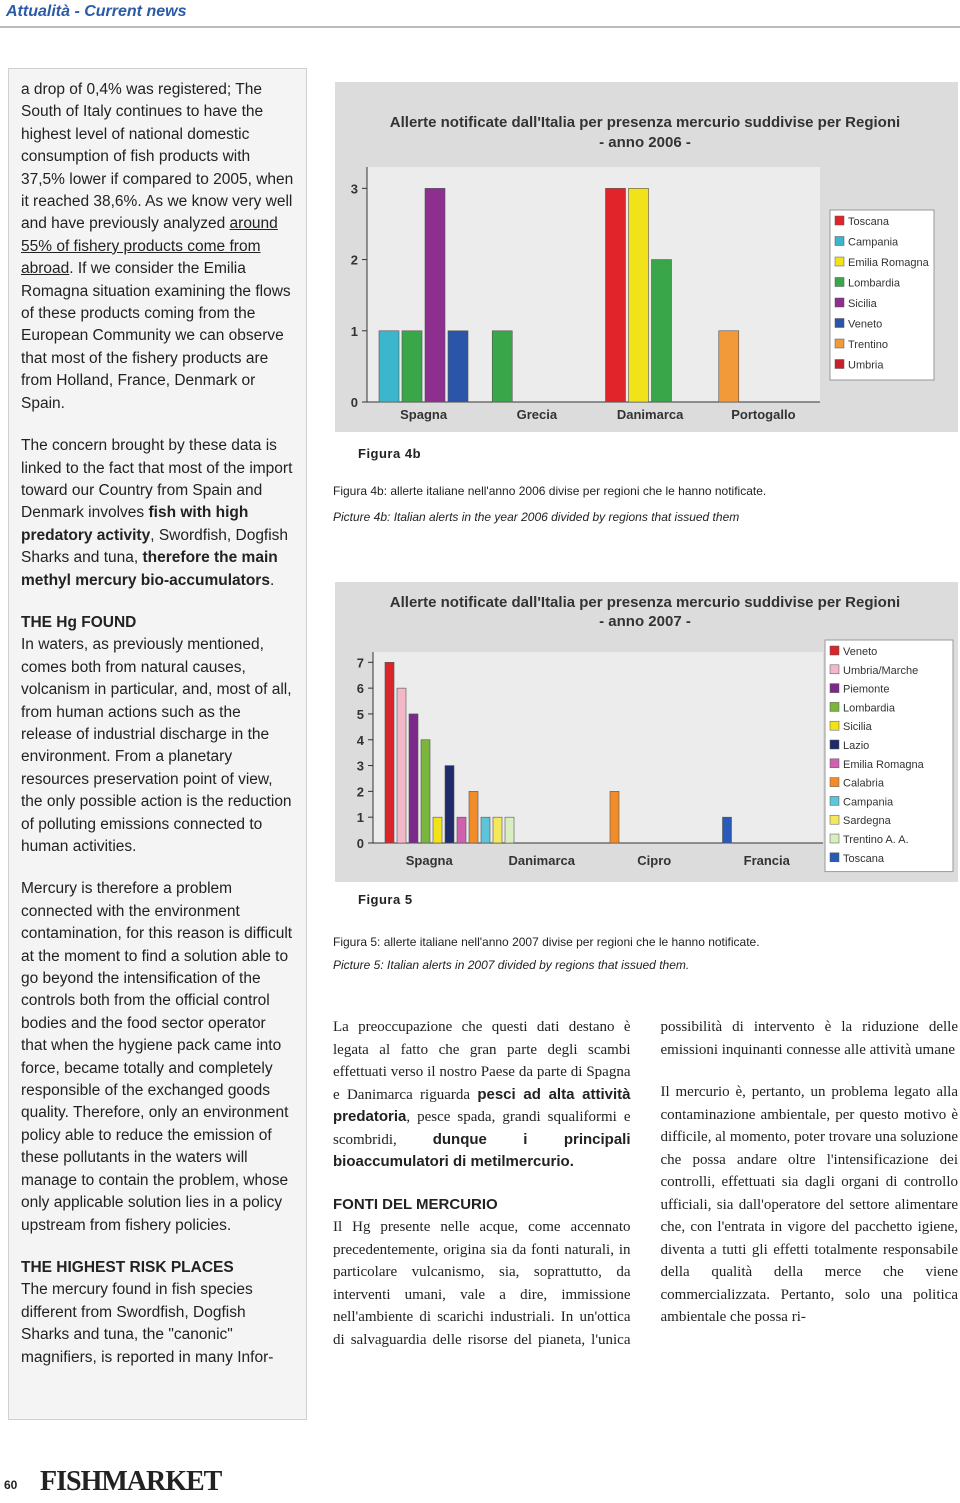 The image size is (960, 1503). Describe the element at coordinates (654, 860) in the screenshot. I see `x-tick-label: Cipro` at that location.